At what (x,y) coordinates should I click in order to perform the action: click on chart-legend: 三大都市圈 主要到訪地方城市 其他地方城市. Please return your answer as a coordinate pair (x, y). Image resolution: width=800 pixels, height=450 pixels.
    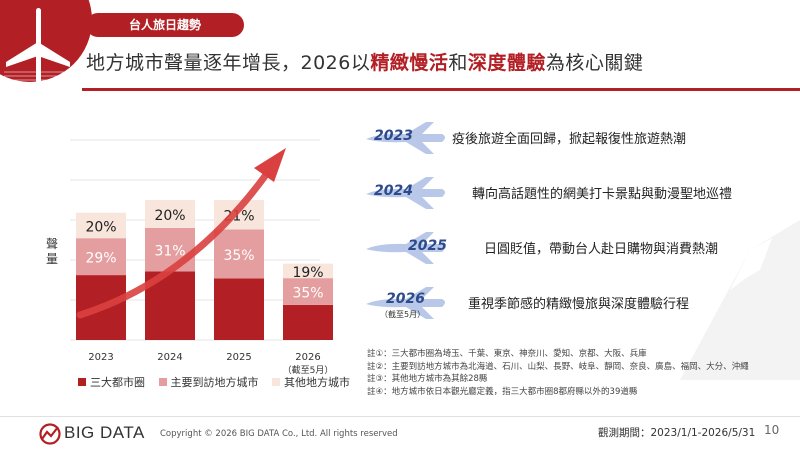
    Looking at the image, I should click on (219, 382).